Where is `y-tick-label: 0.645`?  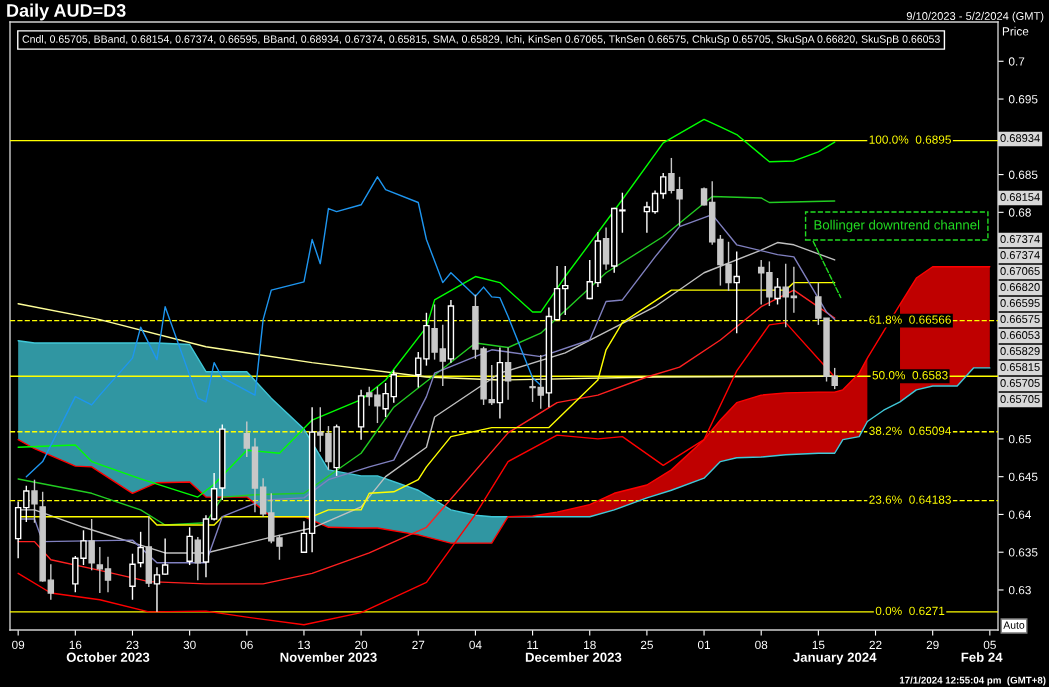
y-tick-label: 0.645 is located at coordinates (1023, 477).